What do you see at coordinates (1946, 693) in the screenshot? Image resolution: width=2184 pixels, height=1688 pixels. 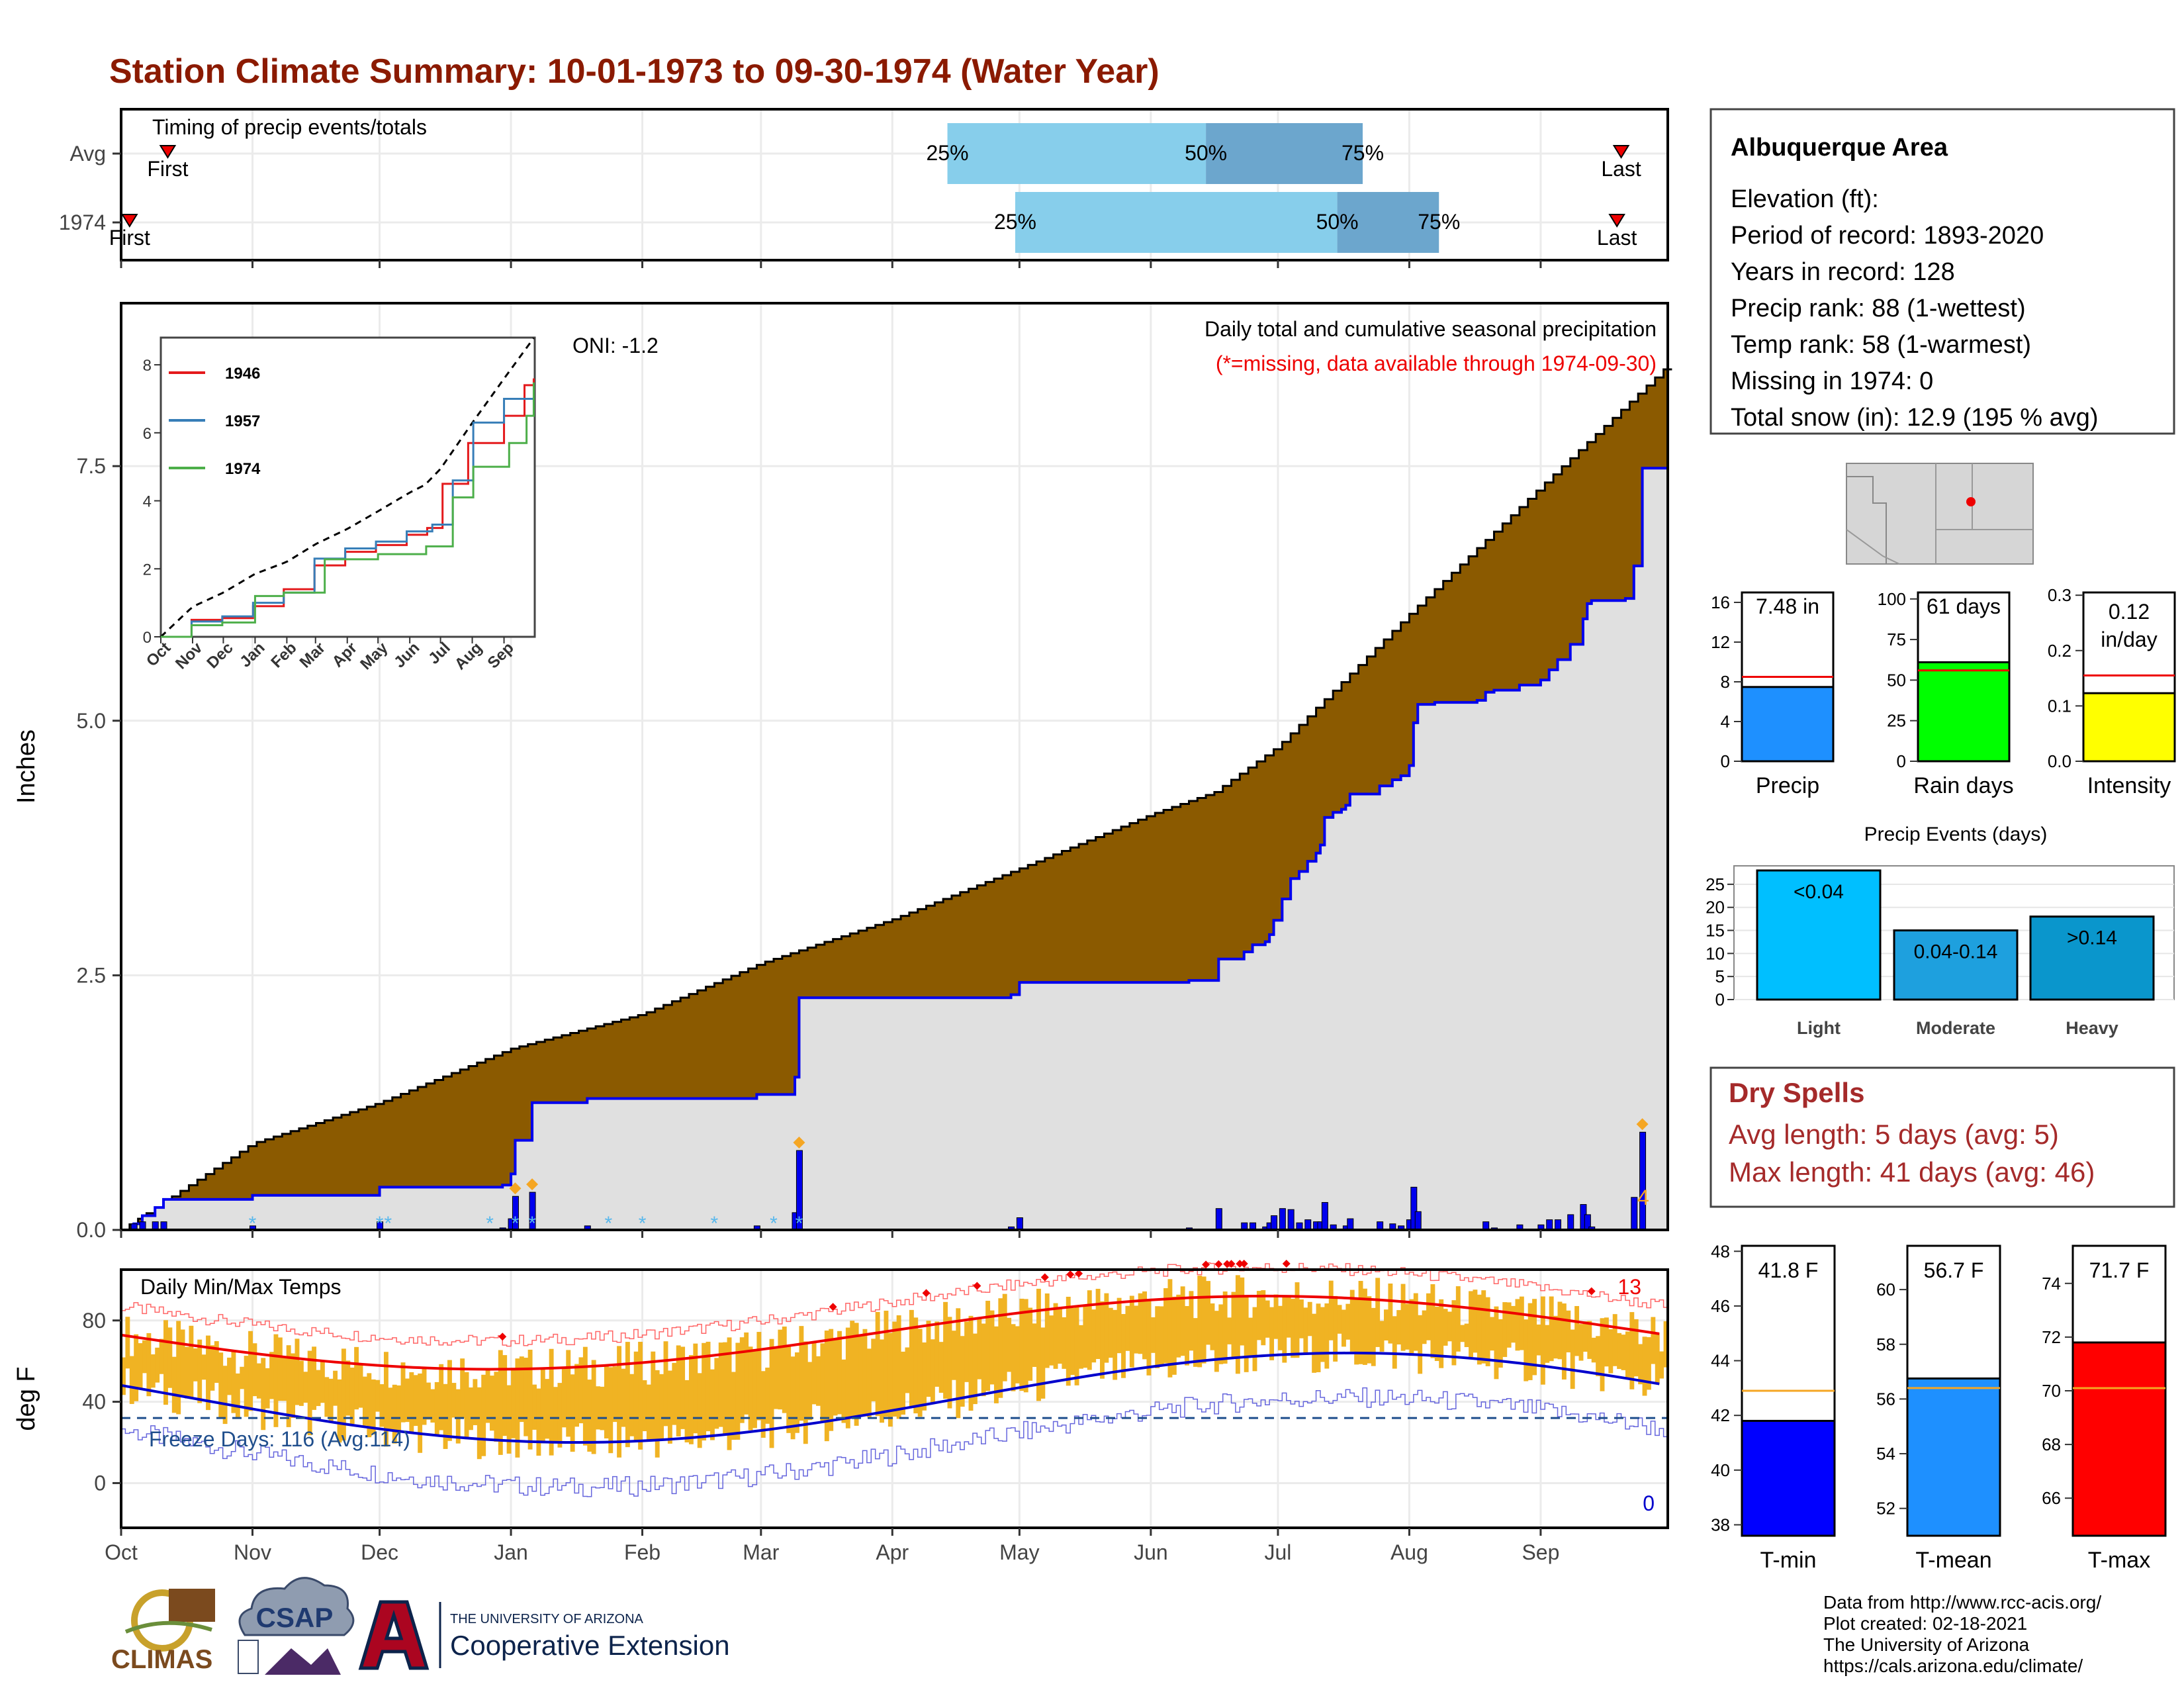 I see `mini-bar-rain-days: 0 25 50 75 100 61 days Rain days` at bounding box center [1946, 693].